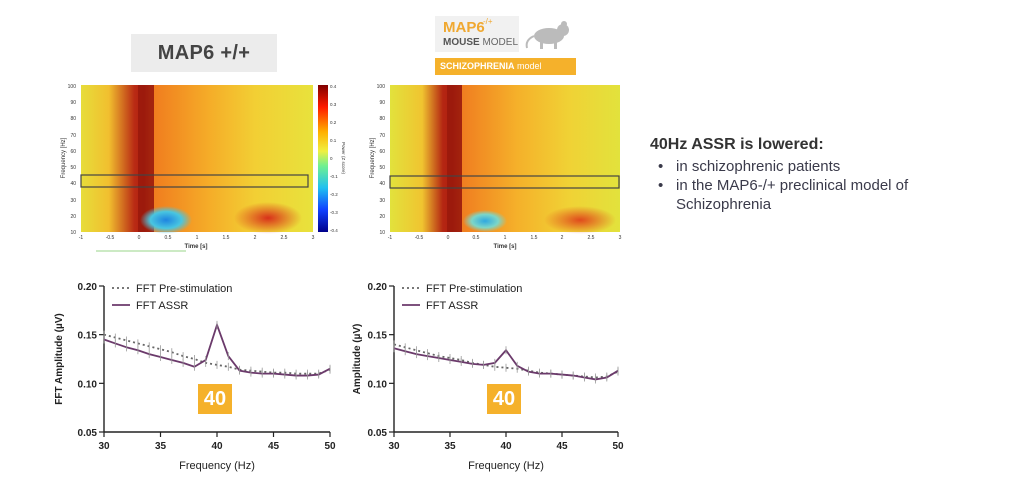 The height and width of the screenshot is (503, 1024). Describe the element at coordinates (333, 140) in the screenshot. I see `colorbar-tick: 0.1` at that location.